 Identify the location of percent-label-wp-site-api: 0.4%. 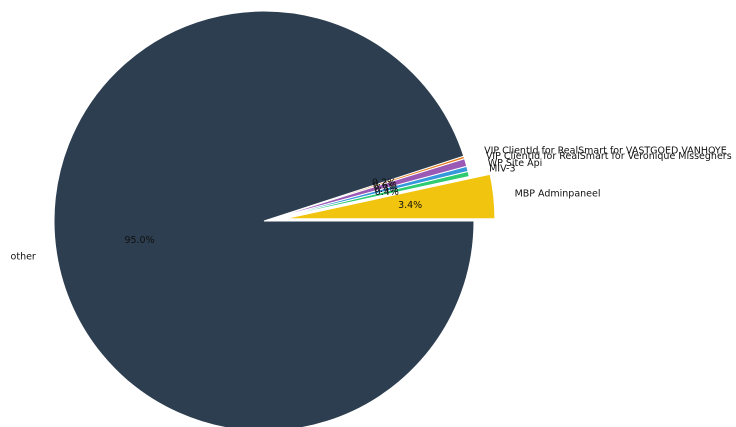
(386, 189).